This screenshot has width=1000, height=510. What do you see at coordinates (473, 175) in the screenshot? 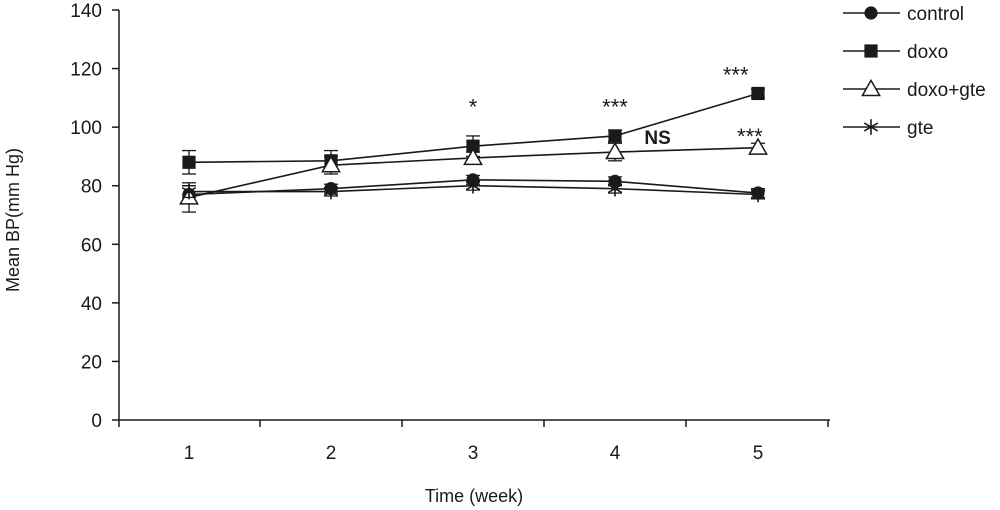
I see `series-doxo-gte` at bounding box center [473, 175].